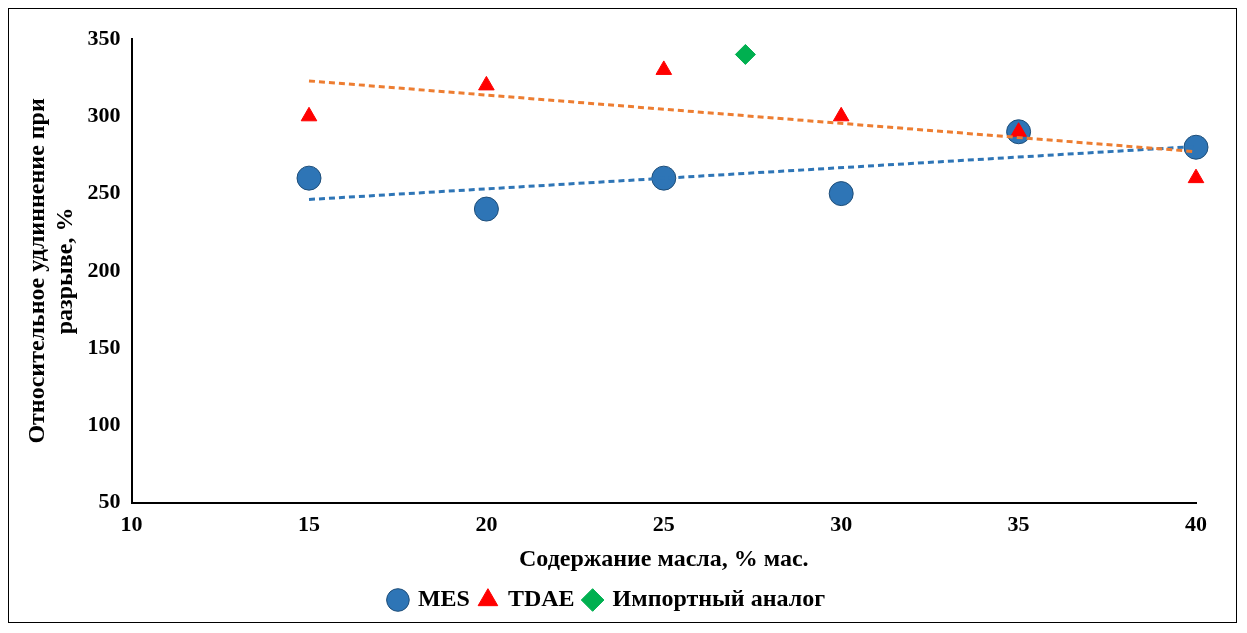  Describe the element at coordinates (104, 37) in the screenshot. I see `y-tick-label: 350` at that location.